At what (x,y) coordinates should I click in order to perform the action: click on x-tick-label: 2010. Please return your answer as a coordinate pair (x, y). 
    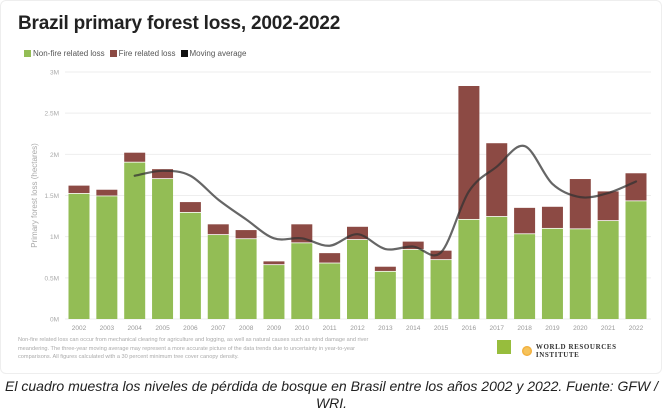
    Looking at the image, I should click on (302, 328).